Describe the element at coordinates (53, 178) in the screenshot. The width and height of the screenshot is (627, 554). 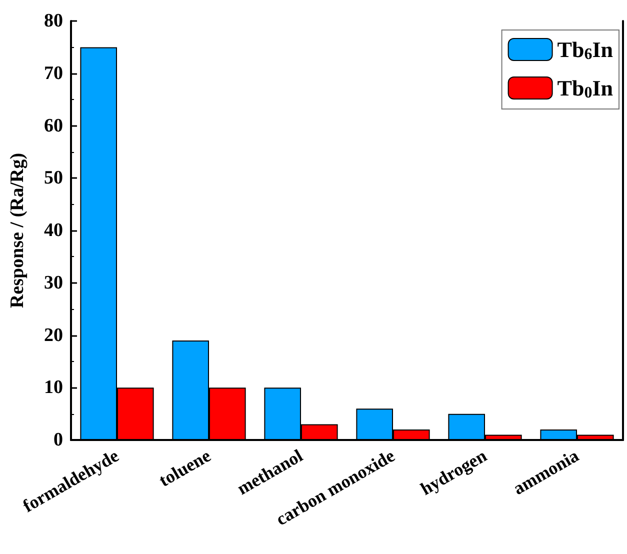
I see `y-tick-label: 50` at that location.